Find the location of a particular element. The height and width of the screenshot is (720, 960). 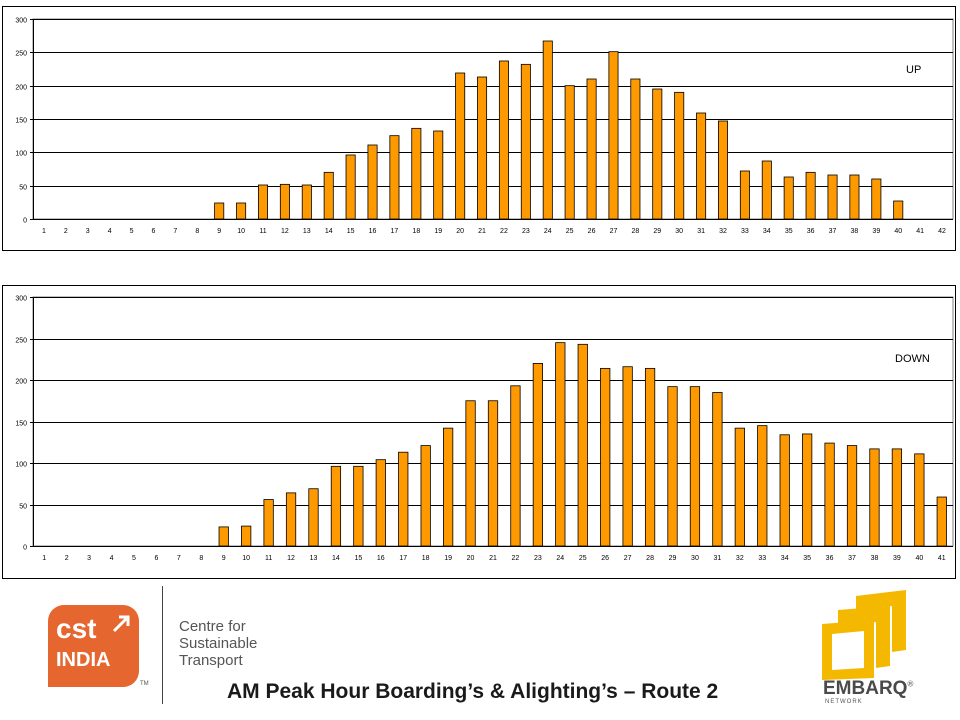

down-x-tick-label: 27 is located at coordinates (628, 558).